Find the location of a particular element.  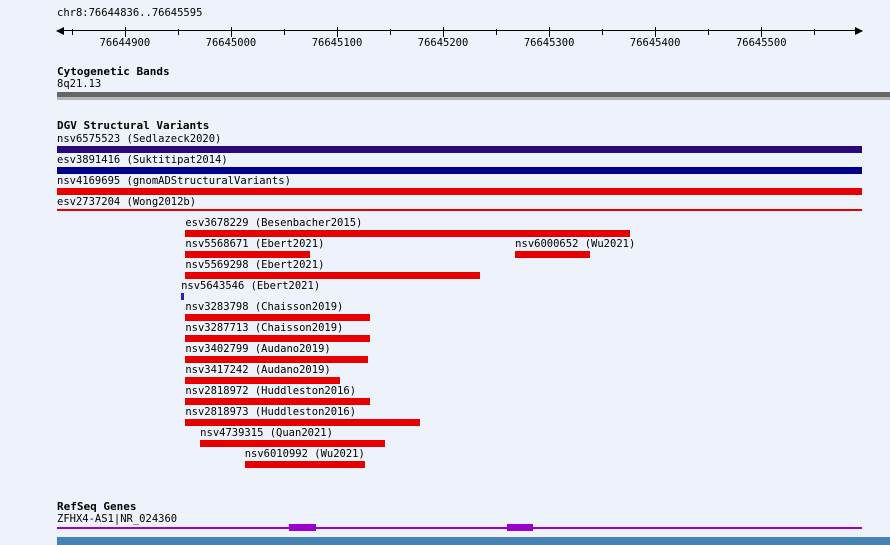

refseq-section-title: RefSeq Genes is located at coordinates (97, 506).